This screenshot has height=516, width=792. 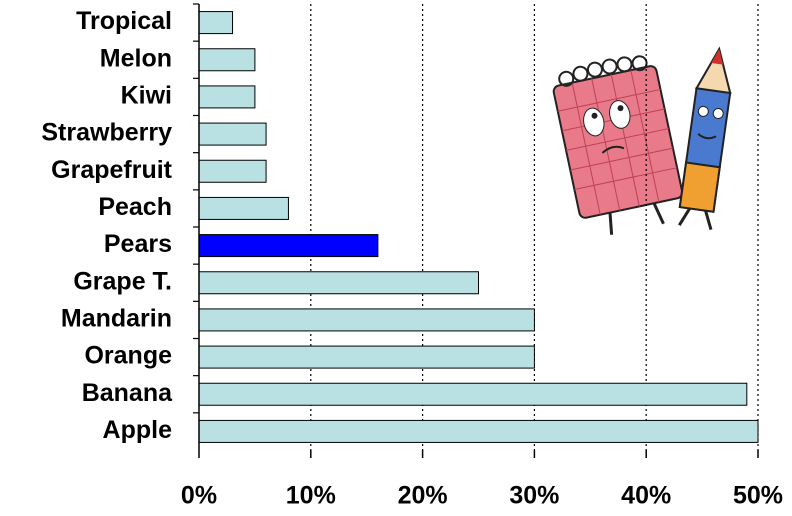 I want to click on x-tick-label: 0%, so click(x=199, y=496).